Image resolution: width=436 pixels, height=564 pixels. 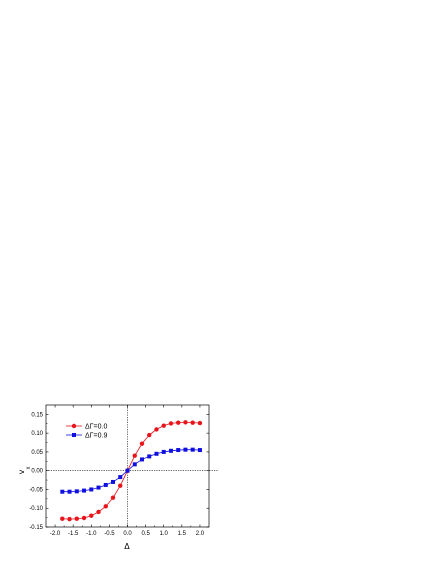 What do you see at coordinates (200, 534) in the screenshot?
I see `x-tick-label: 2.0` at bounding box center [200, 534].